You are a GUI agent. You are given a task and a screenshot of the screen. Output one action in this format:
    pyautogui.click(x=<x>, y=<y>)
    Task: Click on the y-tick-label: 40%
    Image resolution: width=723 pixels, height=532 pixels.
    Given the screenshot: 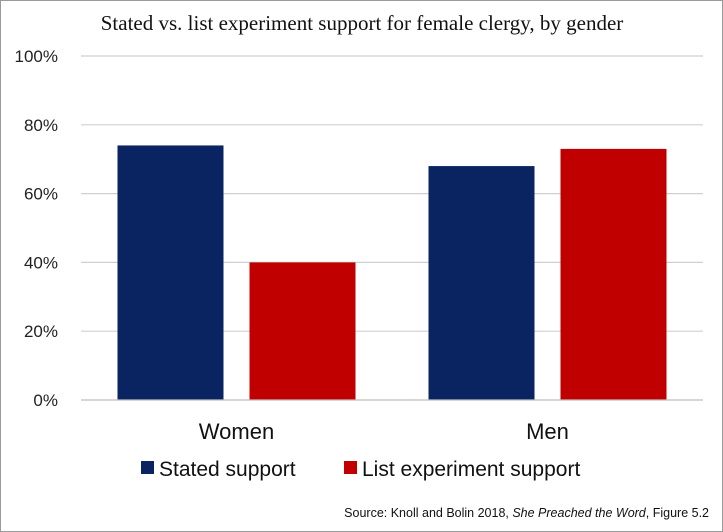 What is the action you would take?
    pyautogui.click(x=41, y=262)
    